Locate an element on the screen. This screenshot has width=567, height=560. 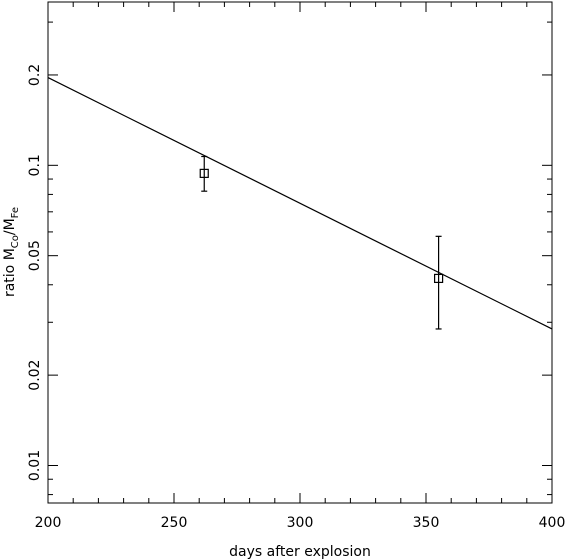
x-tick-label: 300 is located at coordinates (300, 523).